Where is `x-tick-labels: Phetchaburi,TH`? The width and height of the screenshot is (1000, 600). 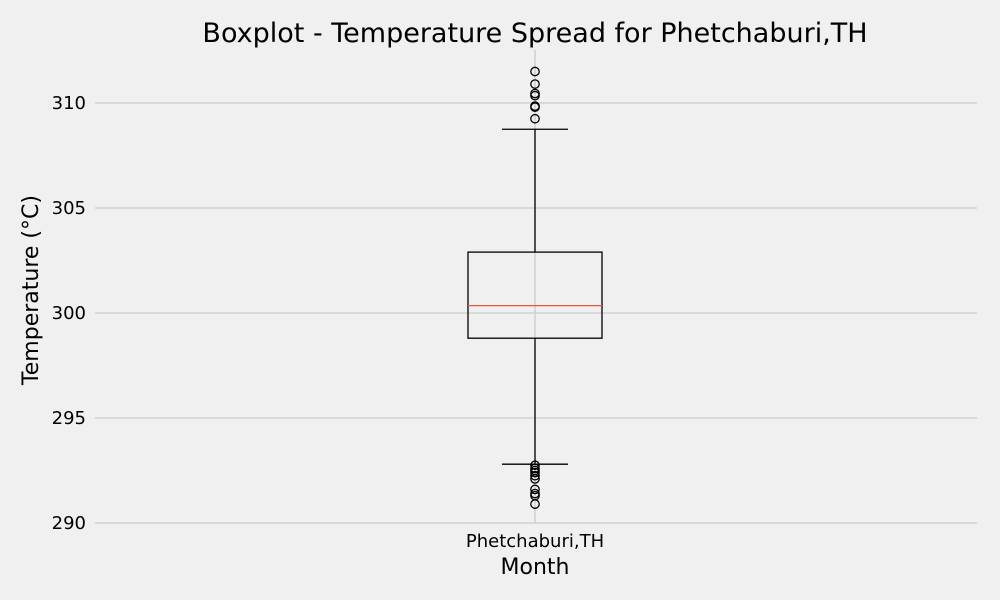 x-tick-labels: Phetchaburi,TH is located at coordinates (535, 541).